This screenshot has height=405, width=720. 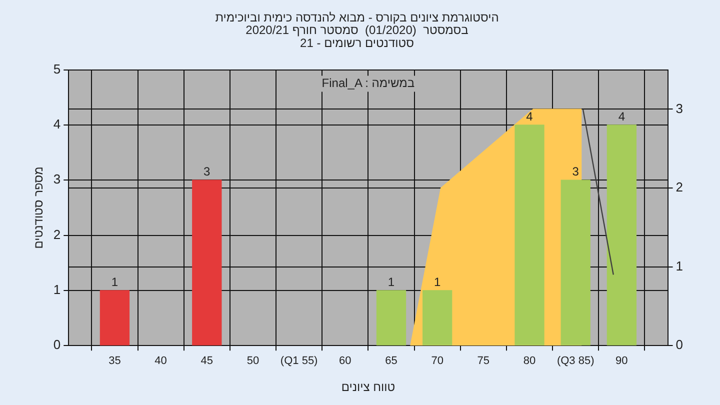 What do you see at coordinates (575, 361) in the screenshot?
I see `x-tick-label: (Q3 85)` at bounding box center [575, 361].